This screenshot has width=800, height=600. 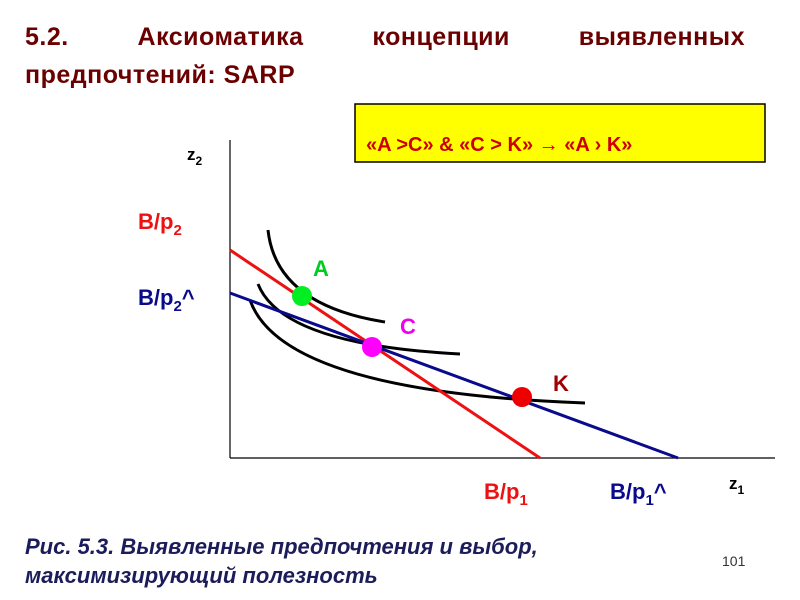 I want to click on point-a, so click(x=302, y=296).